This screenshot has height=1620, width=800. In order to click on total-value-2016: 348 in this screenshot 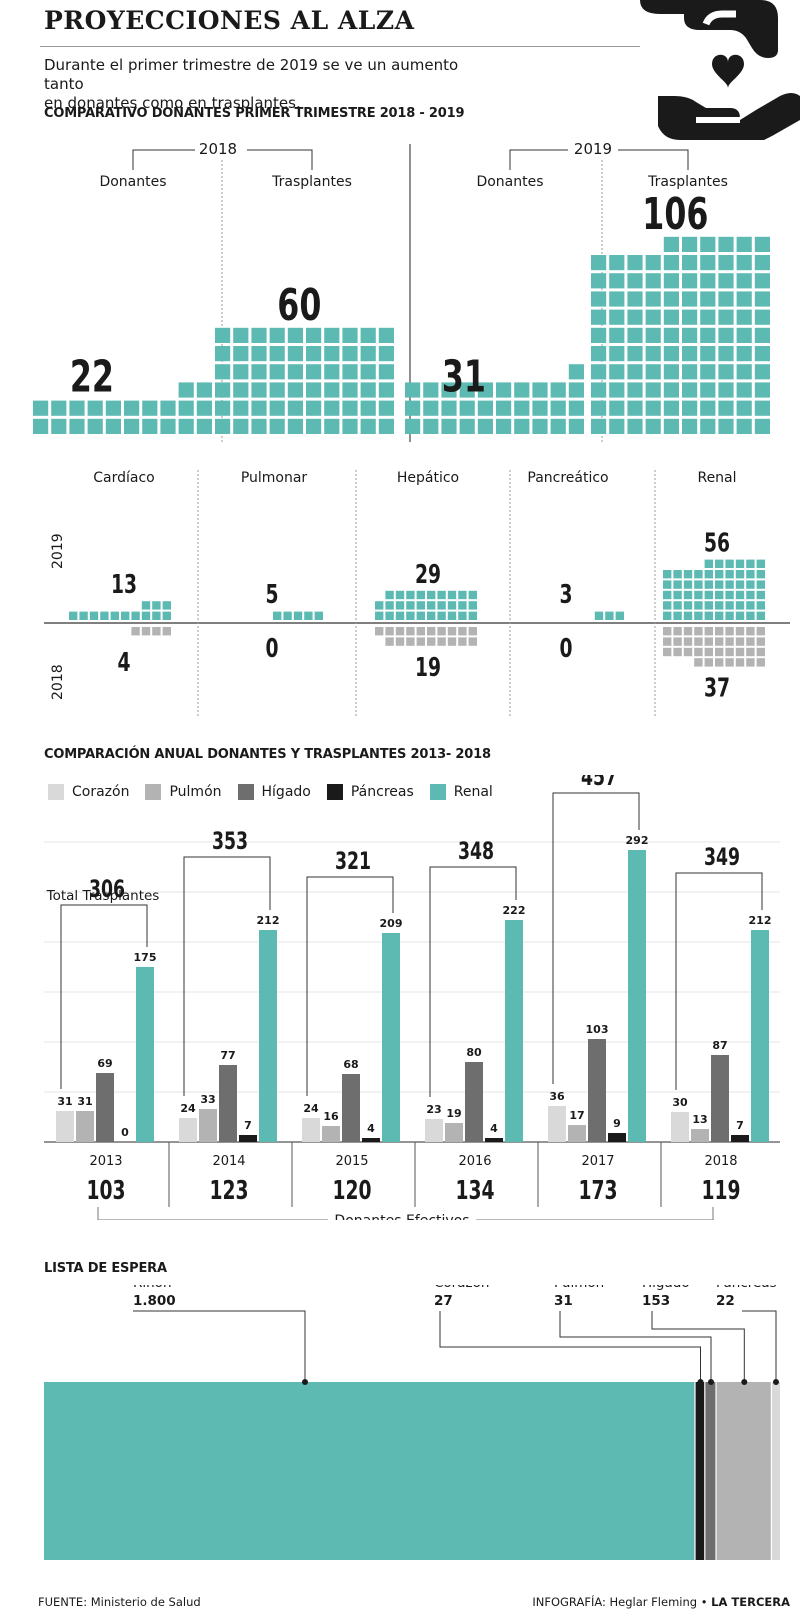, I will do `click(476, 851)`.